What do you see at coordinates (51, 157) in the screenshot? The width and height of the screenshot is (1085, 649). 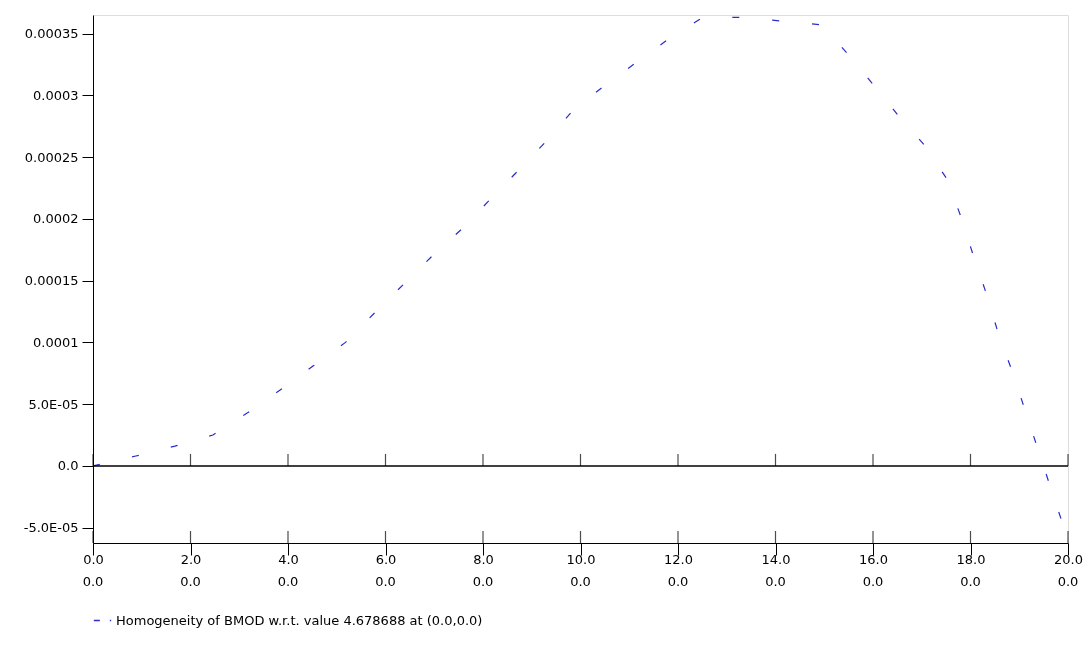 I see `y-tick-label: 0.00025` at bounding box center [51, 157].